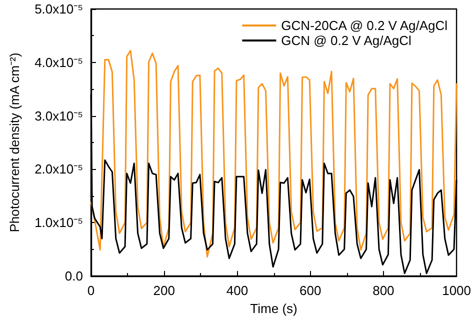  Describe the element at coordinates (346, 40) in the screenshot. I see `legend-label: GCN @ 0.2 V Ag/AgCl` at that location.